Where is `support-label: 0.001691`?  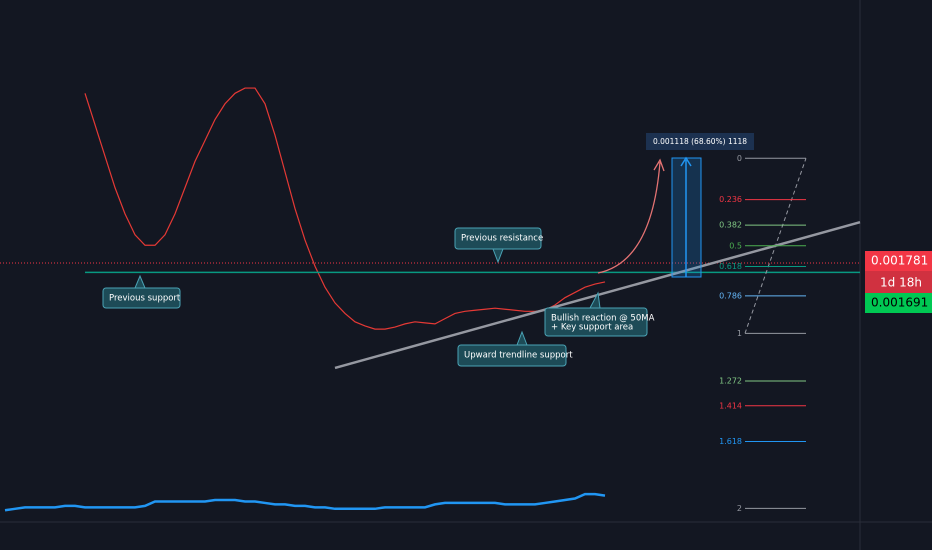 support-label: 0.001691 is located at coordinates (899, 303).